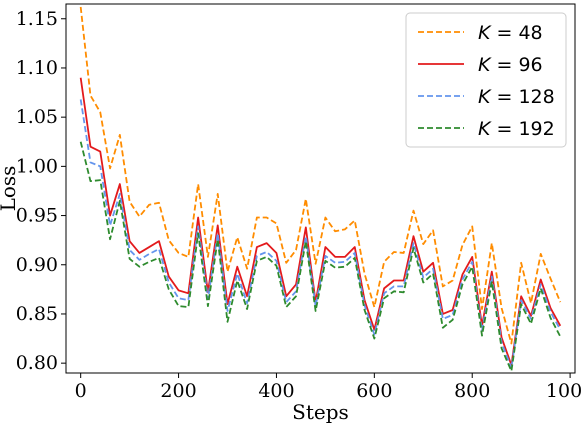 The image size is (581, 427). I want to click on legend-box, so click(486, 80).